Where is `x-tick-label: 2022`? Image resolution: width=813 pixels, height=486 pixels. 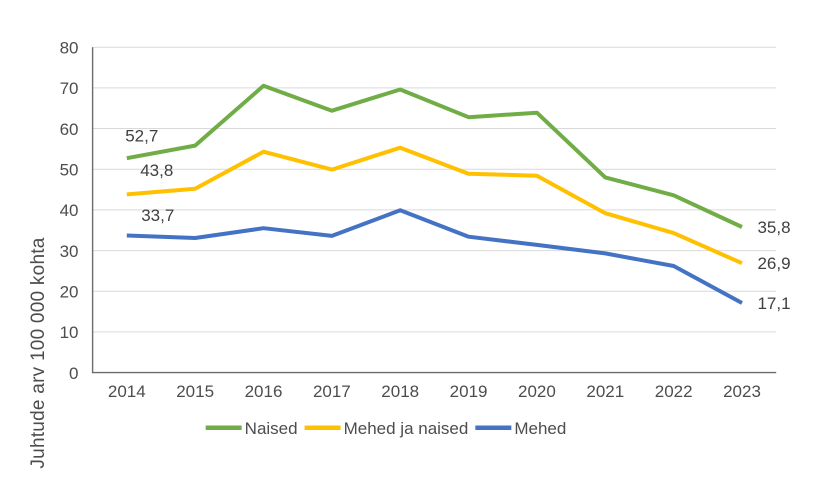 x-tick-label: 2022 is located at coordinates (674, 391).